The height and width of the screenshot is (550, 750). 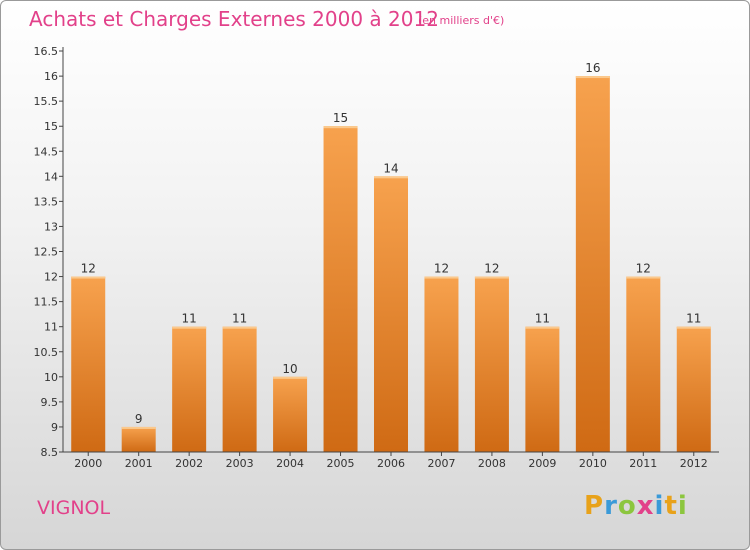 What do you see at coordinates (138, 439) in the screenshot?
I see `bar-2001` at bounding box center [138, 439].